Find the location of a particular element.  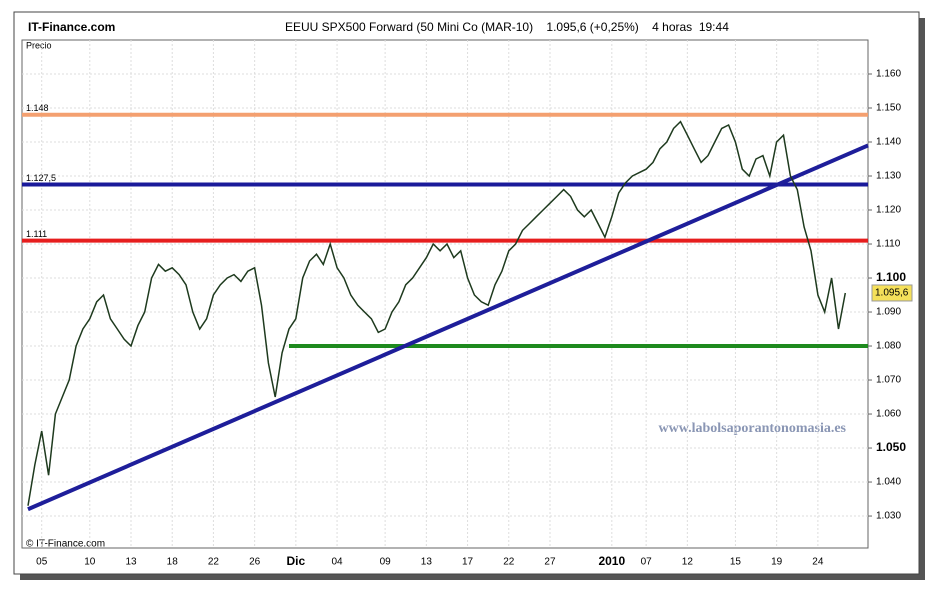

x-tick-label: 04 is located at coordinates (337, 562).